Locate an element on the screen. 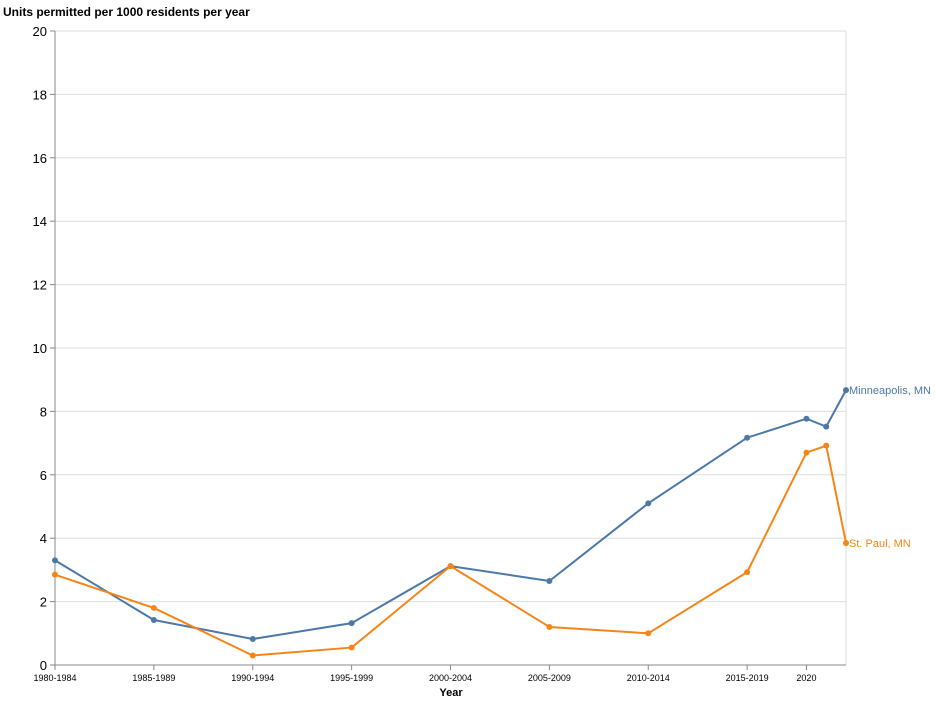 This screenshot has height=702, width=936. y-tick-label: 2 is located at coordinates (43, 602).